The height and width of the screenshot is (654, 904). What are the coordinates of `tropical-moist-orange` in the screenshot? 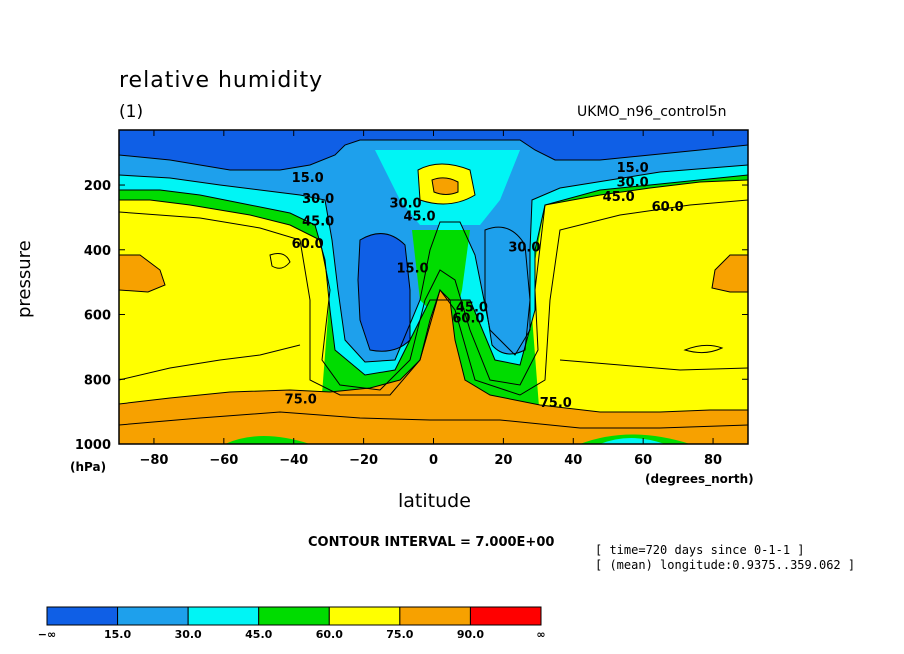 It's located at (445, 186).